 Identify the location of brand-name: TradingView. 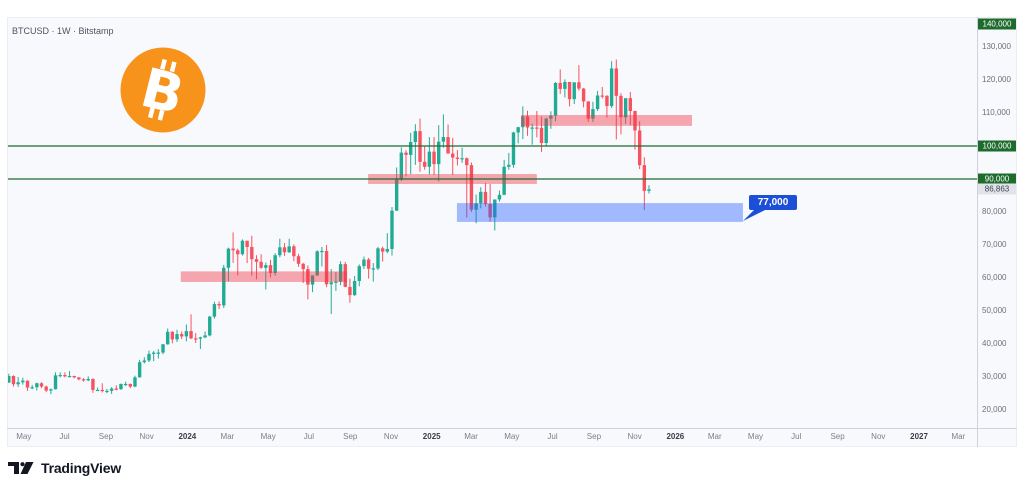
(81, 468).